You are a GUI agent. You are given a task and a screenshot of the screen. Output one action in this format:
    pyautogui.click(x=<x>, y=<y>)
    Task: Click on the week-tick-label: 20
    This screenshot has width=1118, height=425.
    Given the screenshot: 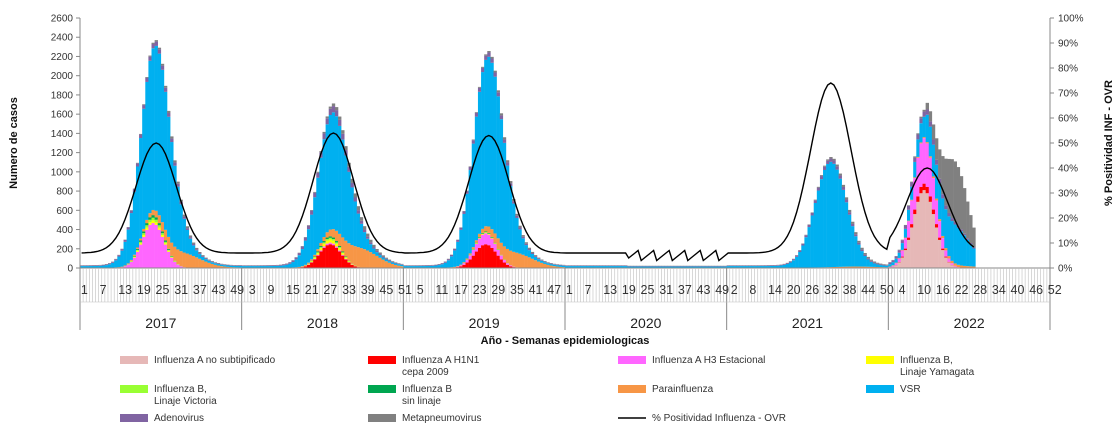 What is the action you would take?
    pyautogui.click(x=794, y=290)
    